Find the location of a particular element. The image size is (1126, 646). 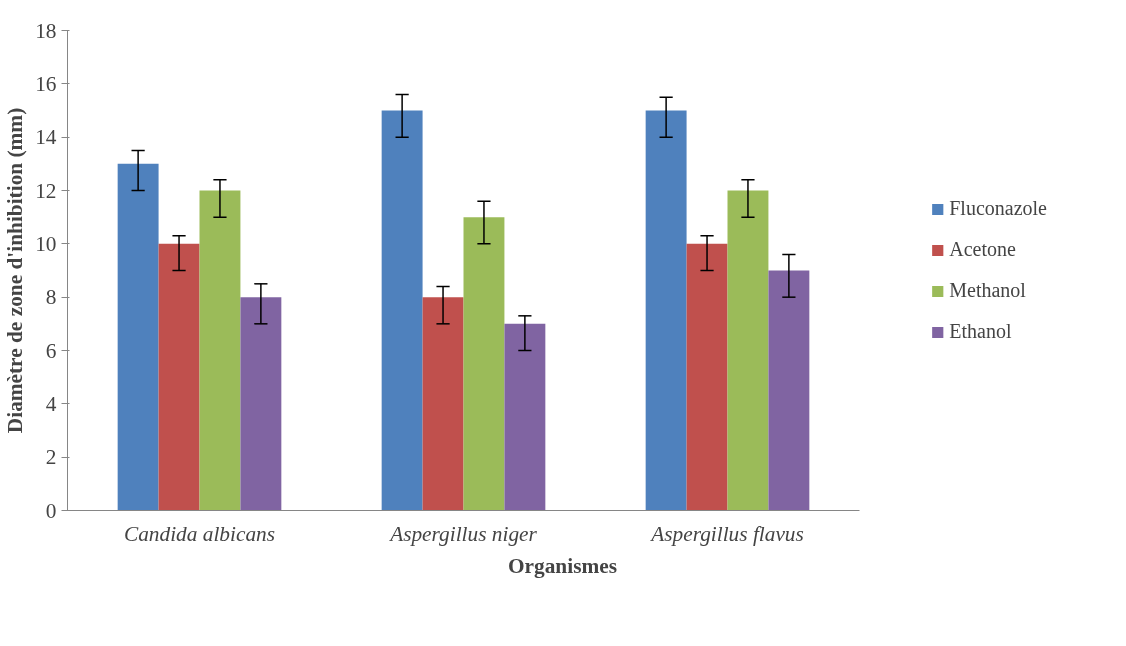

x-tick-label: Candida albicans is located at coordinates (199, 533).